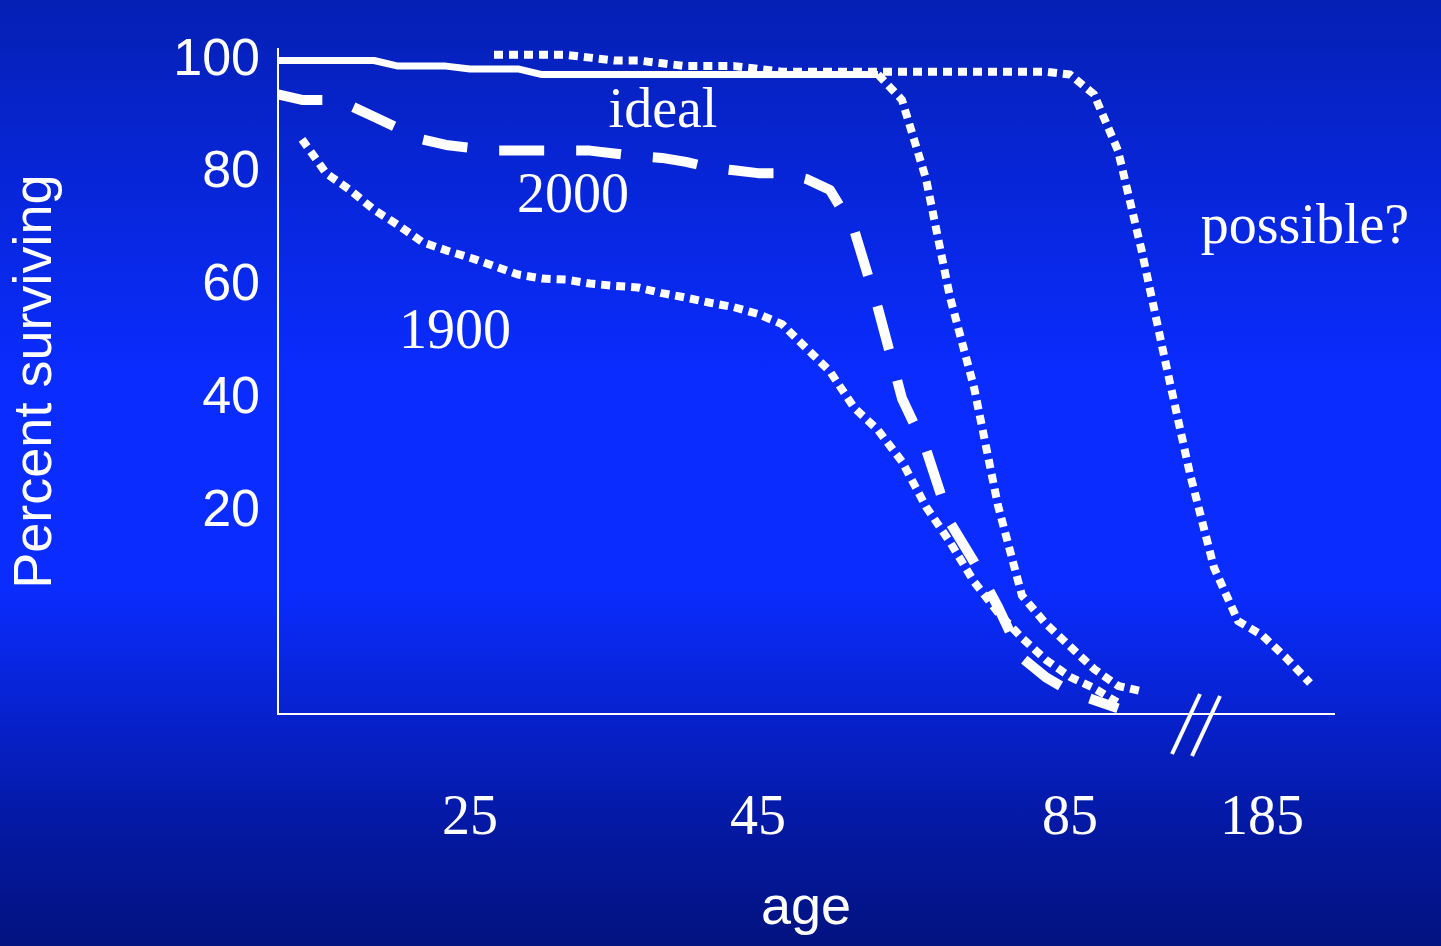  Describe the element at coordinates (32, 381) in the screenshot. I see `y-axis-title: Percent surviving` at that location.